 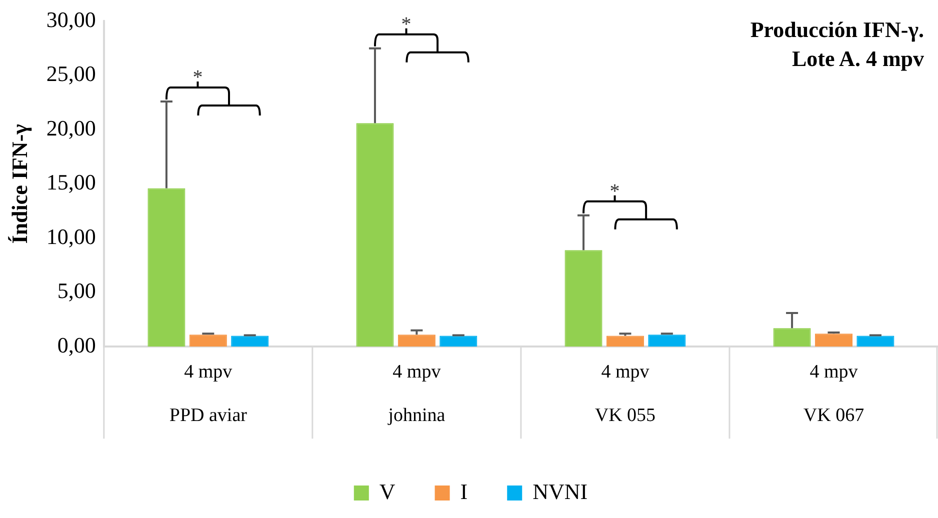 What do you see at coordinates (416, 393) in the screenshot?
I see `x-tick-label: 4 mpv johnina` at bounding box center [416, 393].